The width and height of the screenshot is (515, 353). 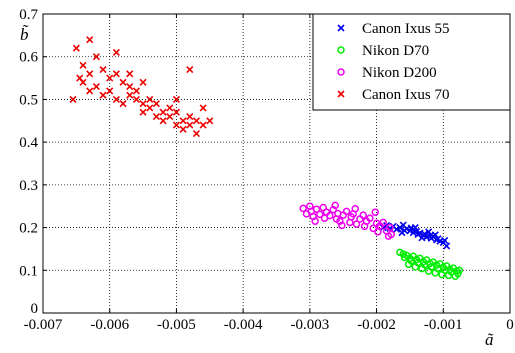 I want to click on y-tick-label: 0.4, so click(x=28, y=143).